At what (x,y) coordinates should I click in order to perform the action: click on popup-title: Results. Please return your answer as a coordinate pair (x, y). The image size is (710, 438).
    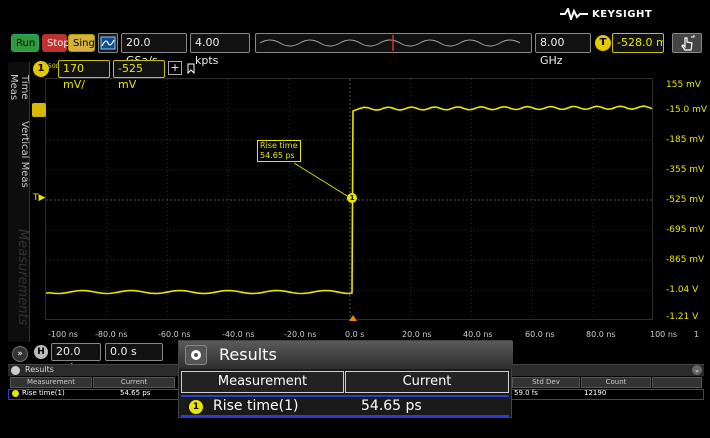
    Looking at the image, I should click on (248, 354).